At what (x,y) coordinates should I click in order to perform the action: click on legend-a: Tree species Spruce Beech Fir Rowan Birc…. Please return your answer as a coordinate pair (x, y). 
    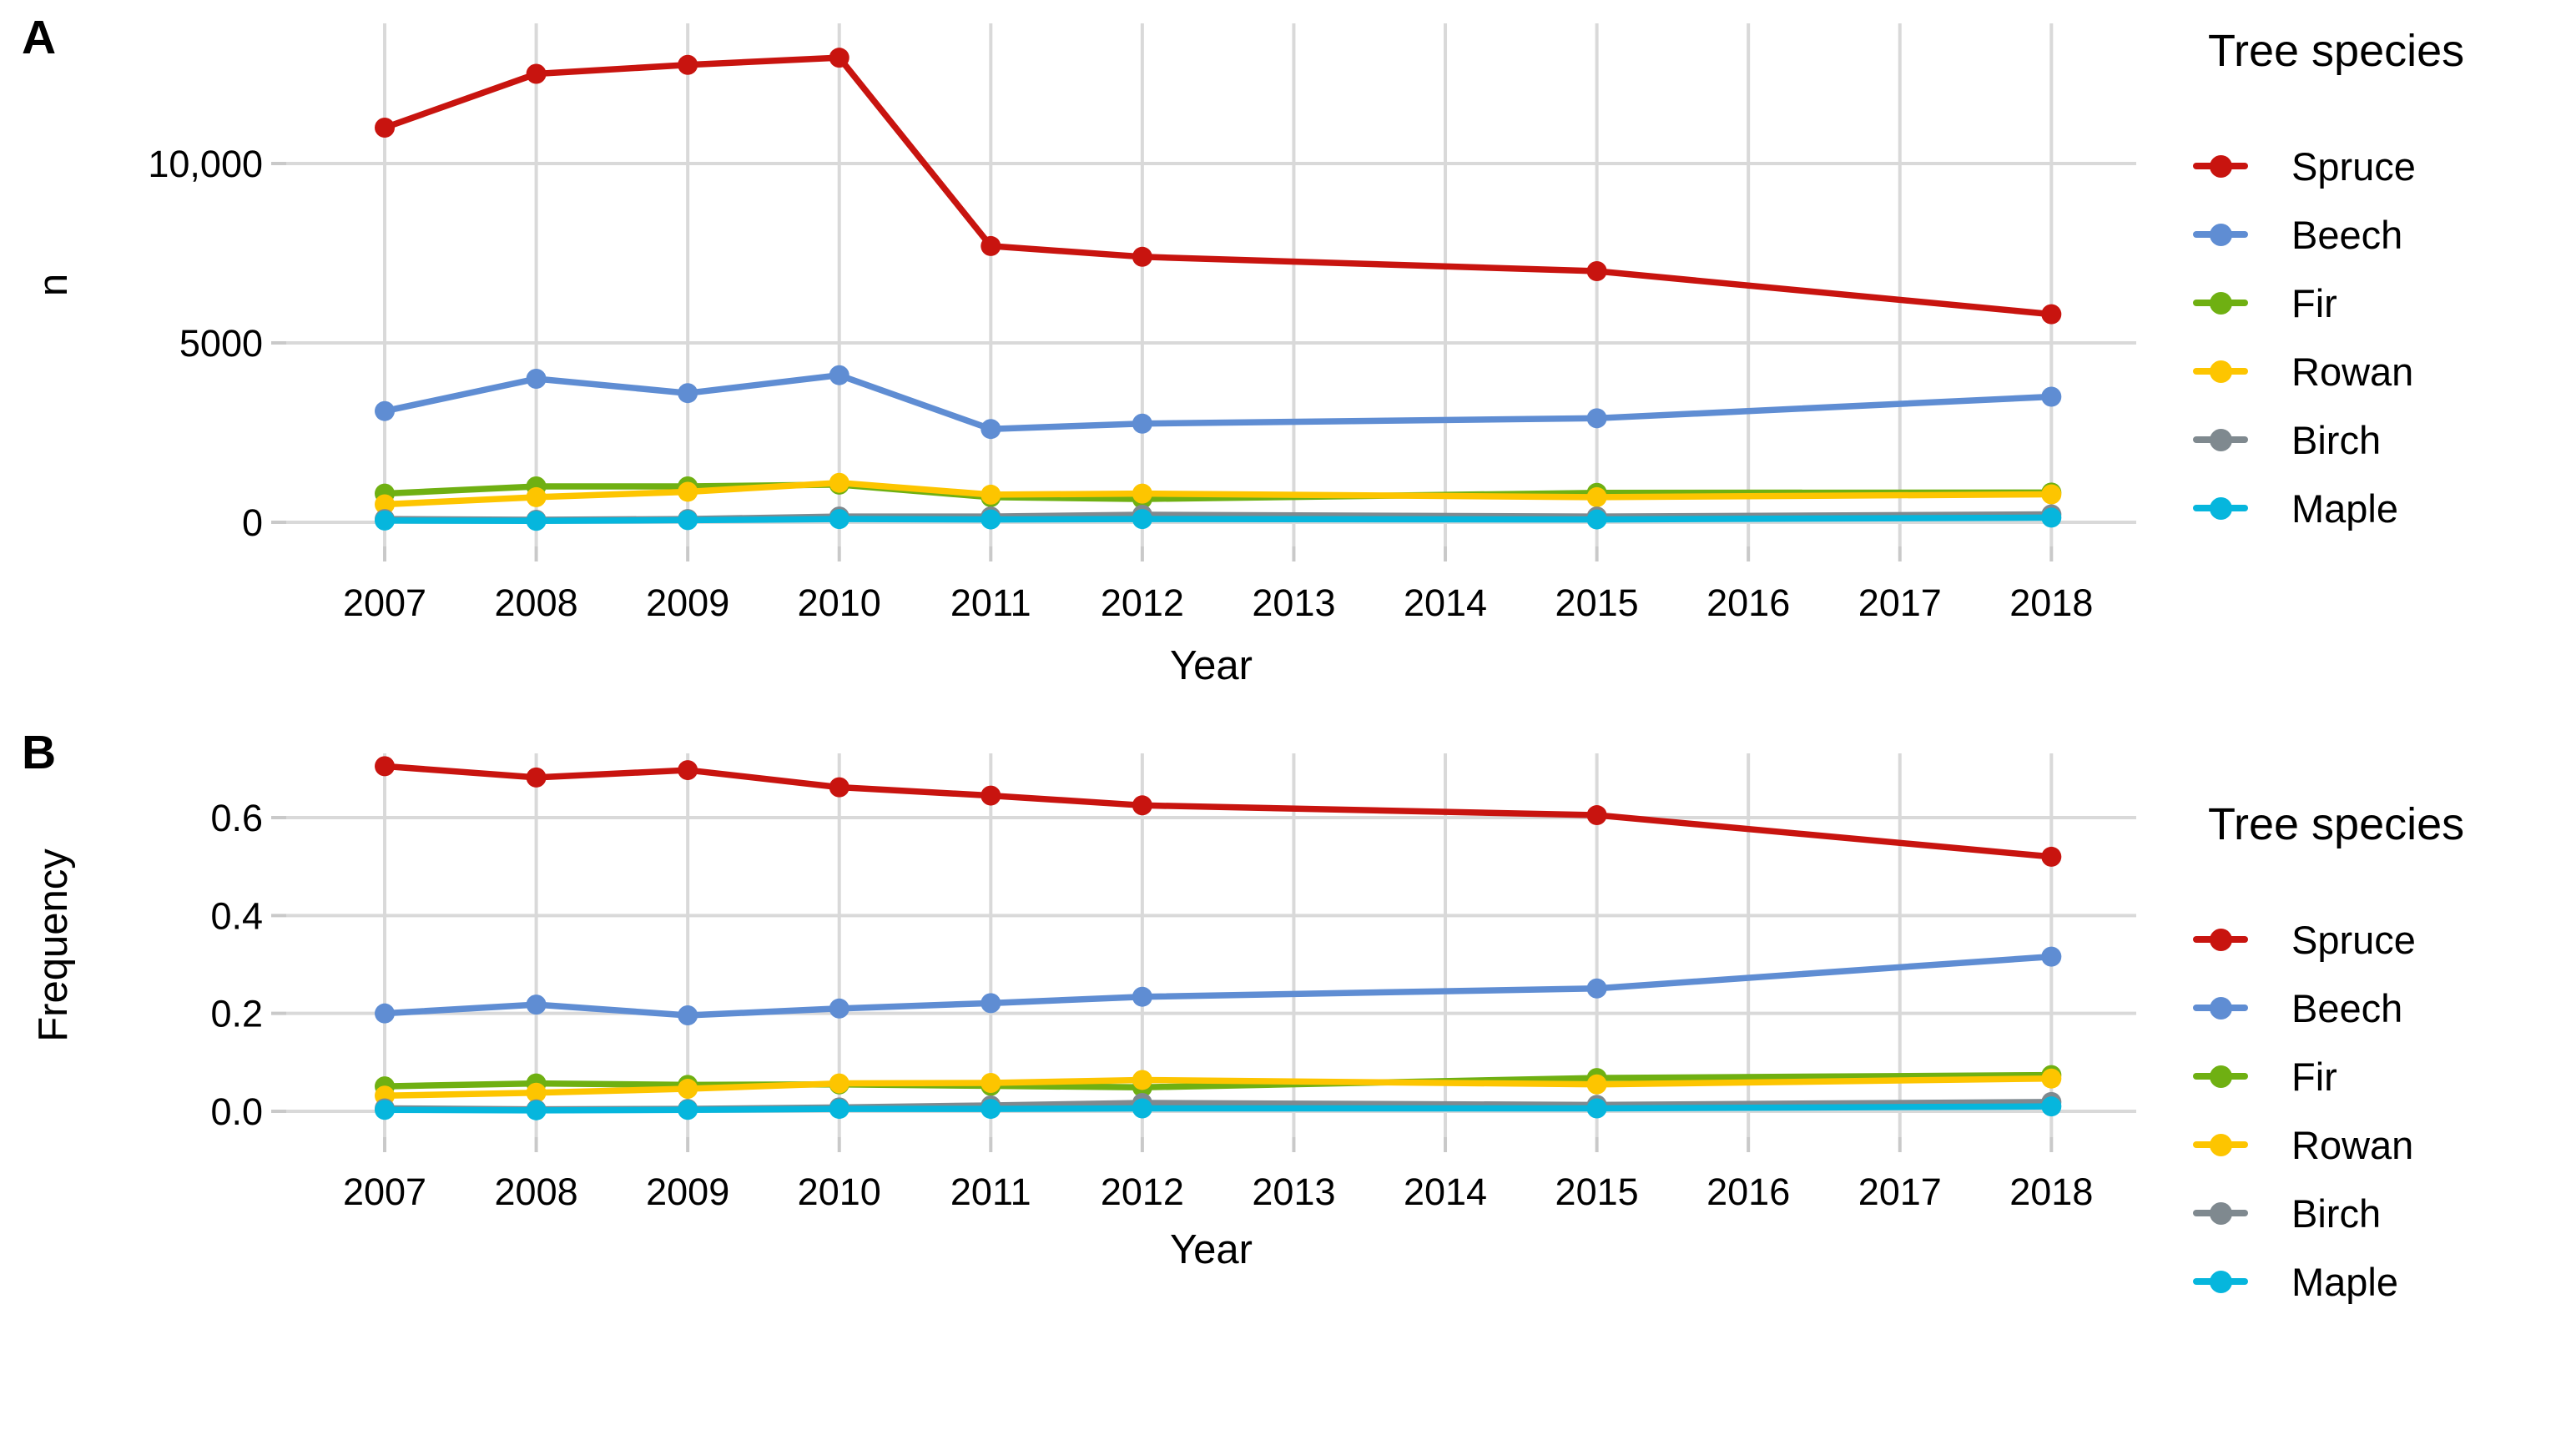
    Looking at the image, I should click on (2329, 283).